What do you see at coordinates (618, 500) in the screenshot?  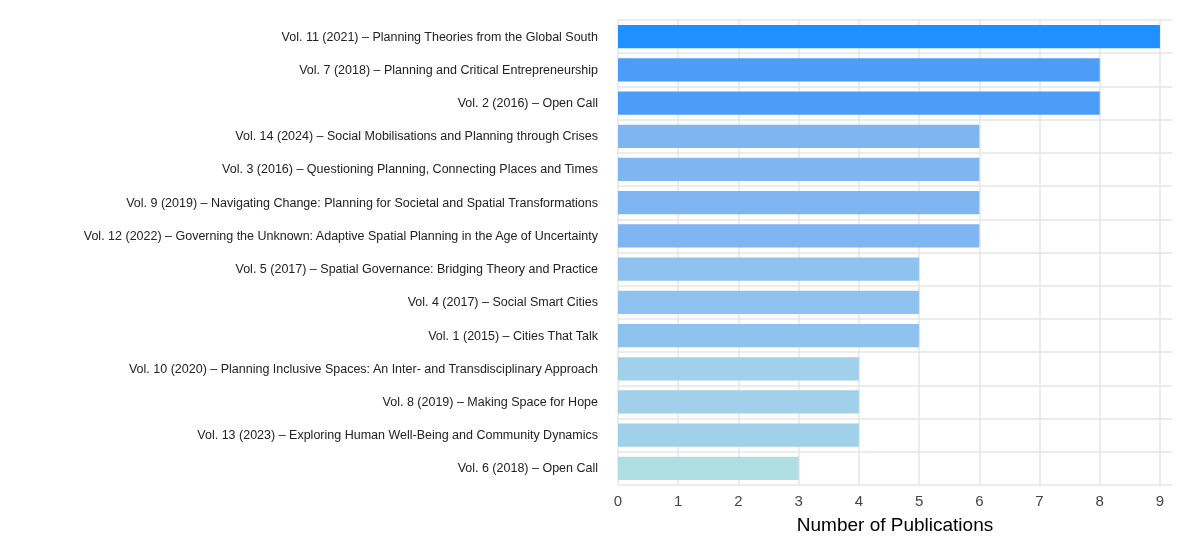 I see `x-tick-label: 0` at bounding box center [618, 500].